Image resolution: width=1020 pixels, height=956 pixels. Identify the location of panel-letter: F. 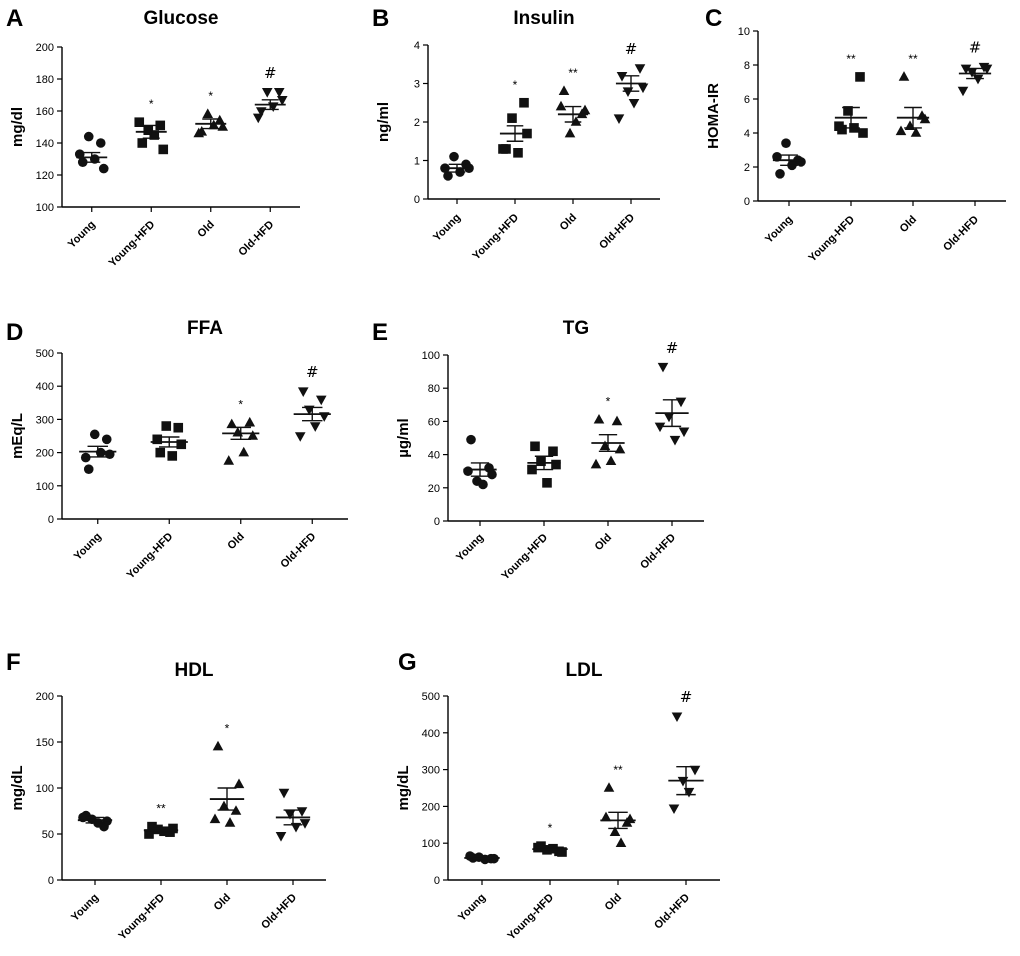
(13, 662).